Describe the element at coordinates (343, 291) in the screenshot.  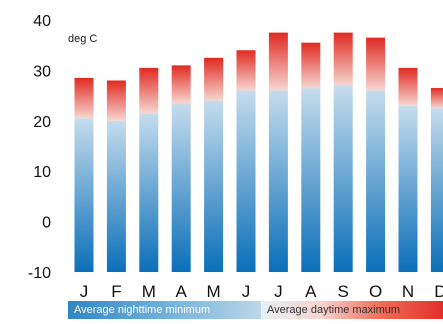
I see `x-tick-label: S` at that location.